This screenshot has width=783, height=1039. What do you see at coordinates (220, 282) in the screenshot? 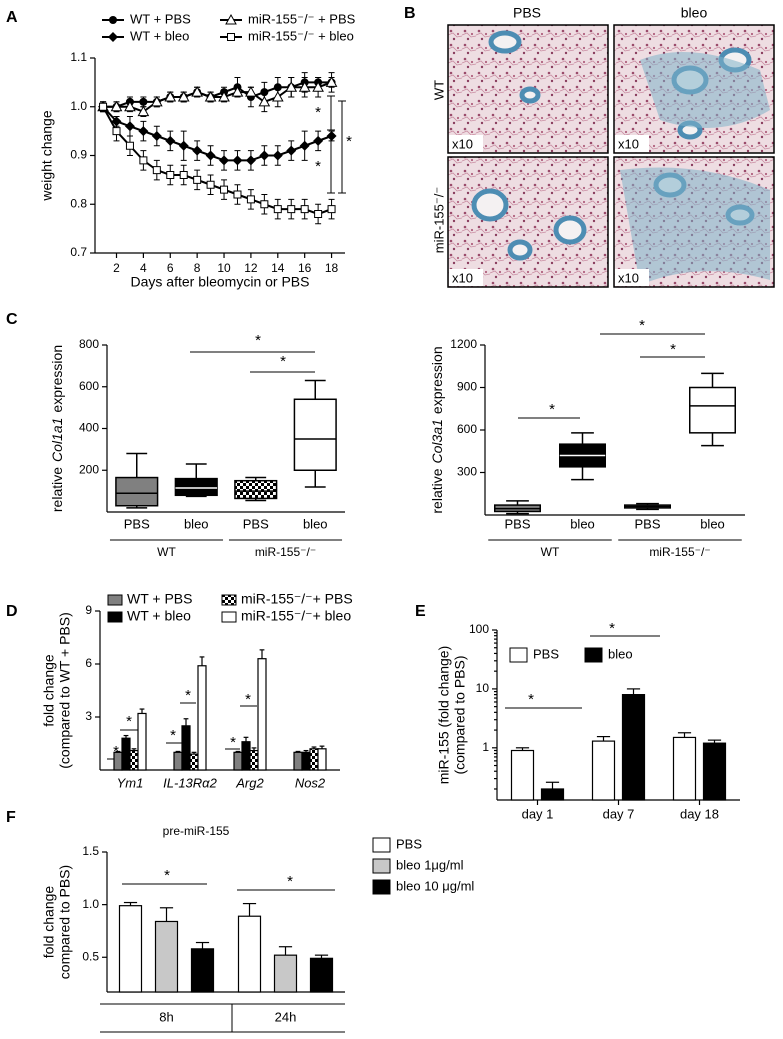
I see `x-axis-label: Days after bleomycin or PBS` at bounding box center [220, 282].